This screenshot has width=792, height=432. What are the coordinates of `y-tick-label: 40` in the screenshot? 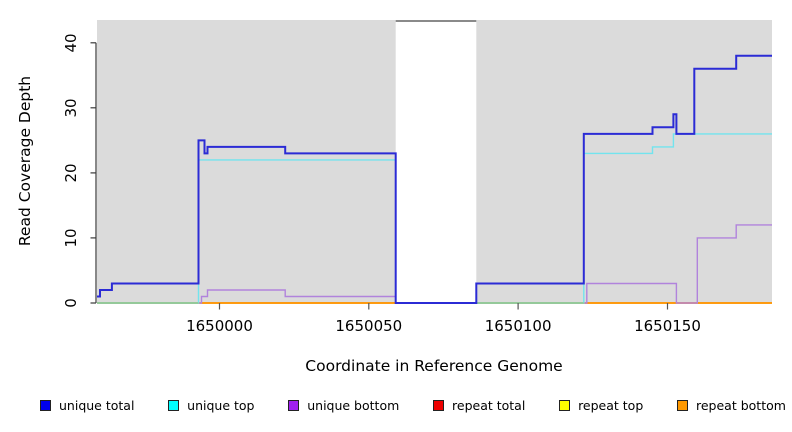 It's located at (71, 43).